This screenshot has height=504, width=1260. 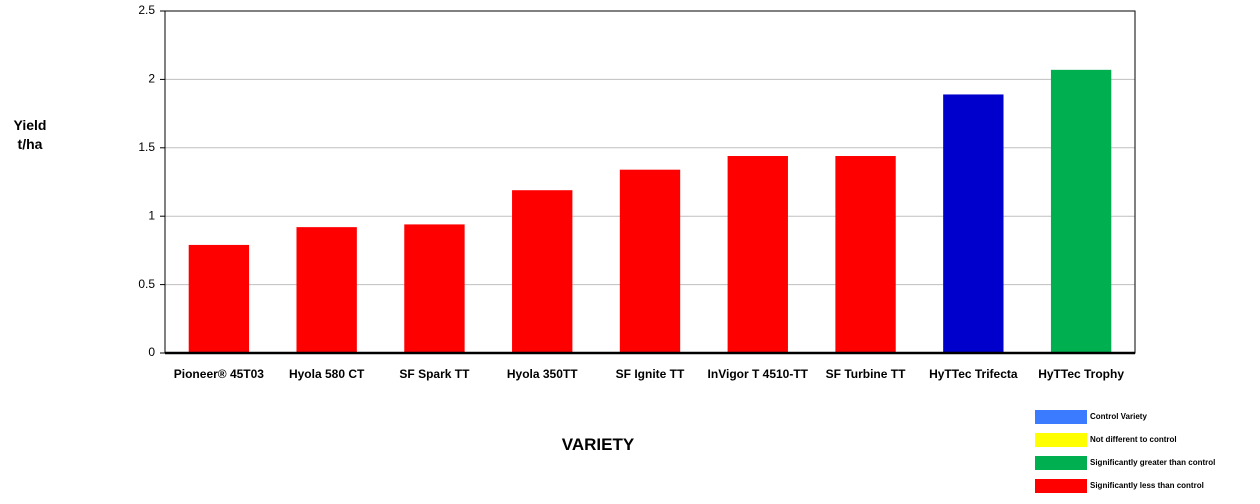 What do you see at coordinates (1081, 374) in the screenshot?
I see `x-tick-label: HyTTec Trophy` at bounding box center [1081, 374].